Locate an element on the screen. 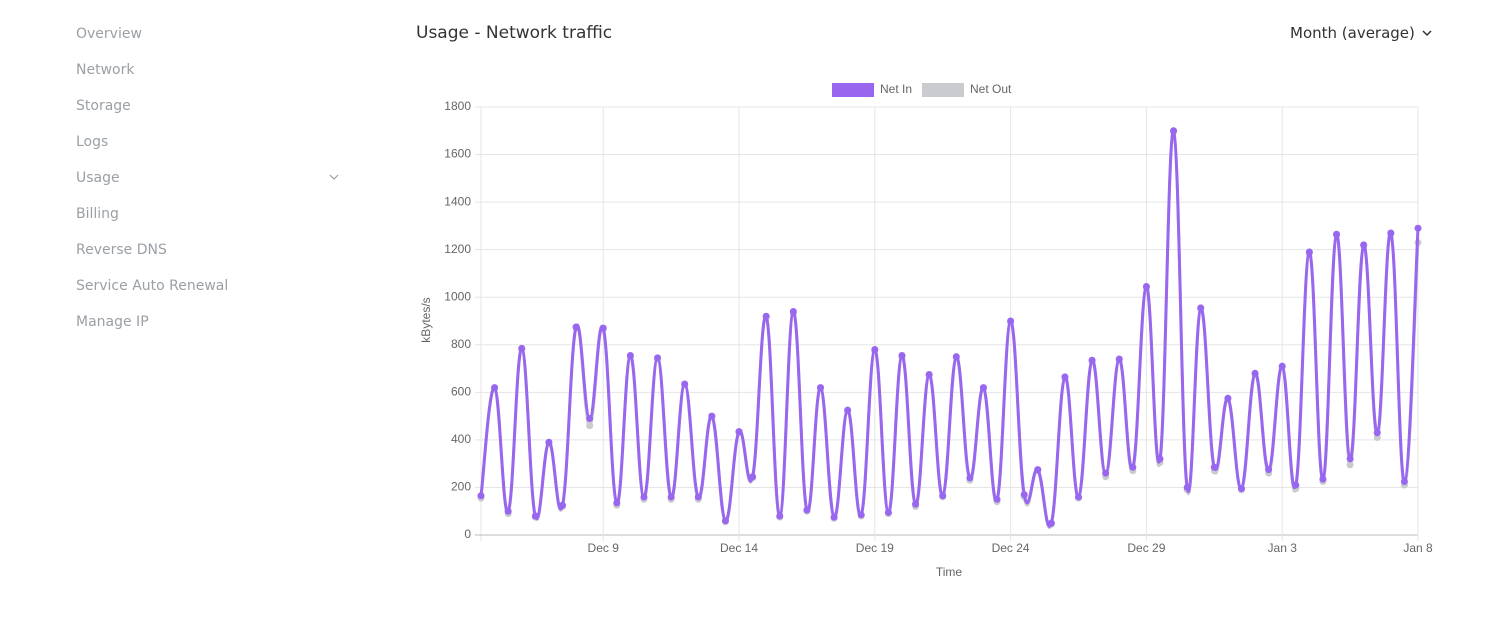 The width and height of the screenshot is (1502, 637). y-tick-label: 200 is located at coordinates (461, 487).